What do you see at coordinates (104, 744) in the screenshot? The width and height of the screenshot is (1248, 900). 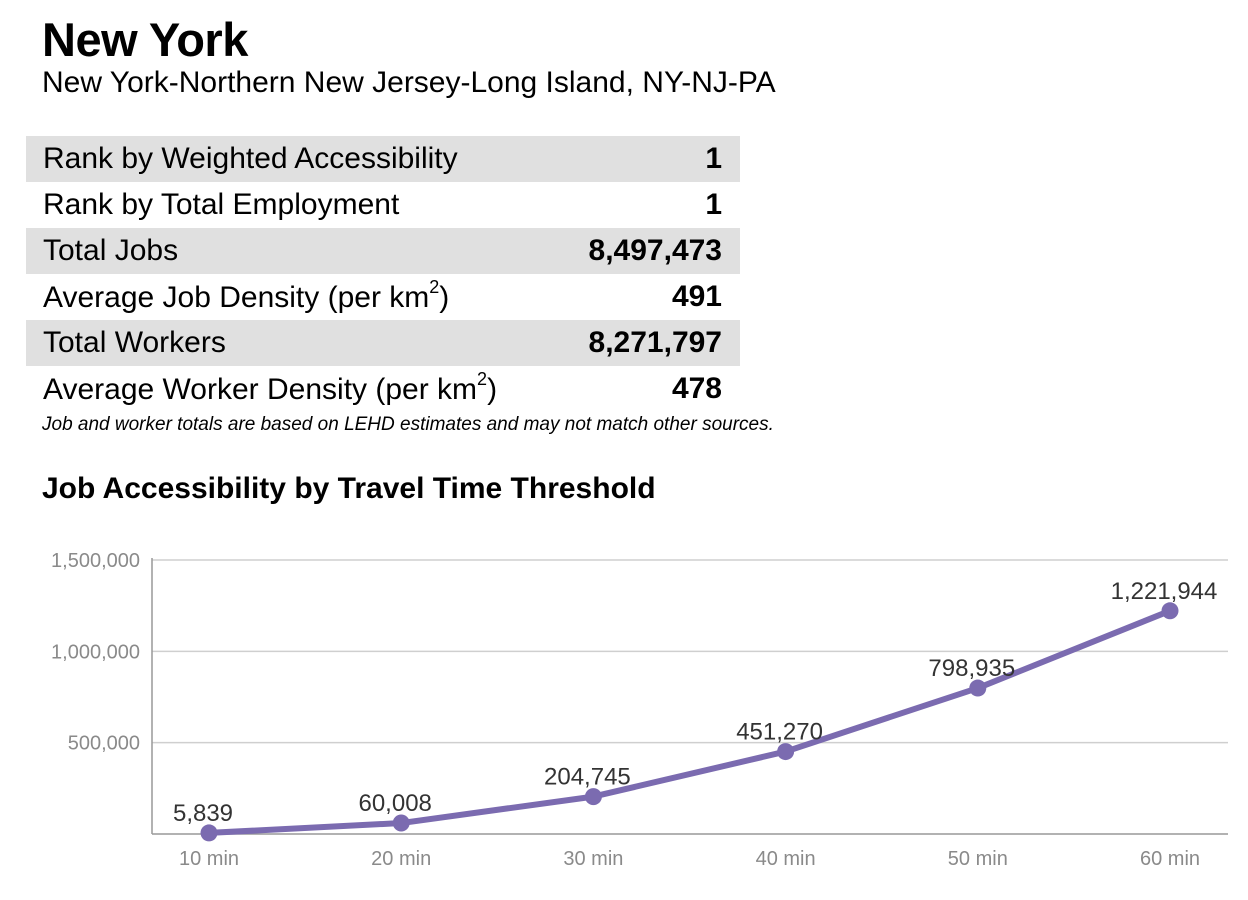 I see `y-tick-label: 500,000` at bounding box center [104, 744].